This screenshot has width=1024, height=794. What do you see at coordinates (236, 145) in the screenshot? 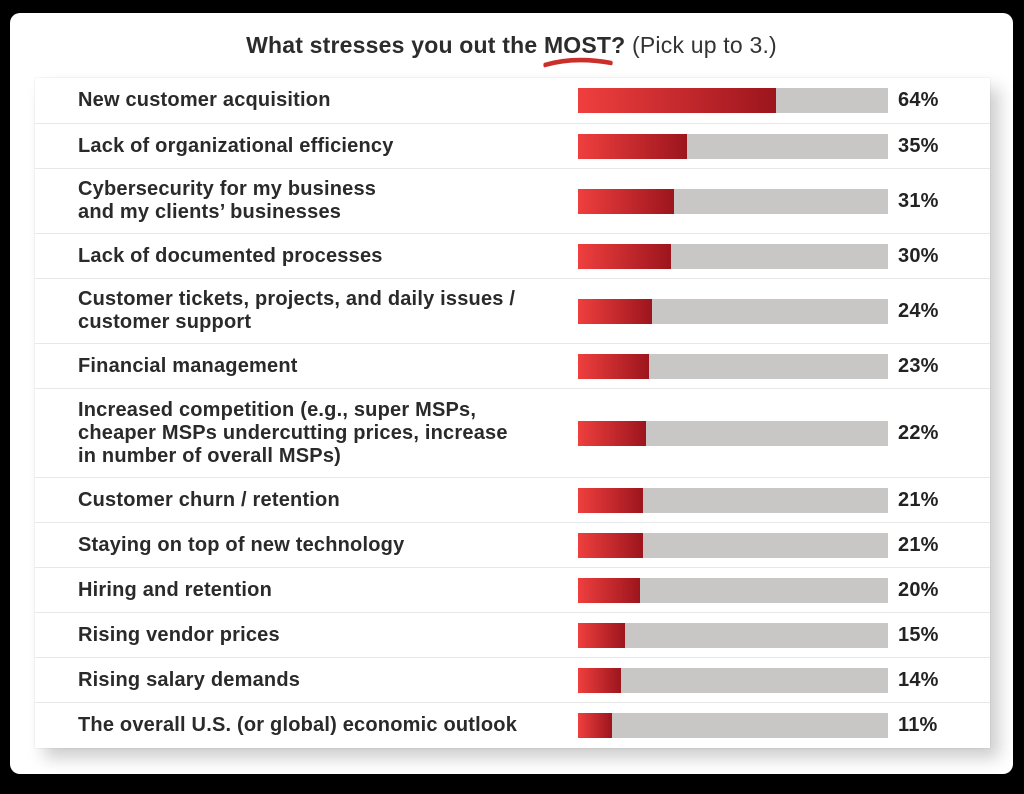
I see `category-label: Lack of organizational efficiency` at bounding box center [236, 145].